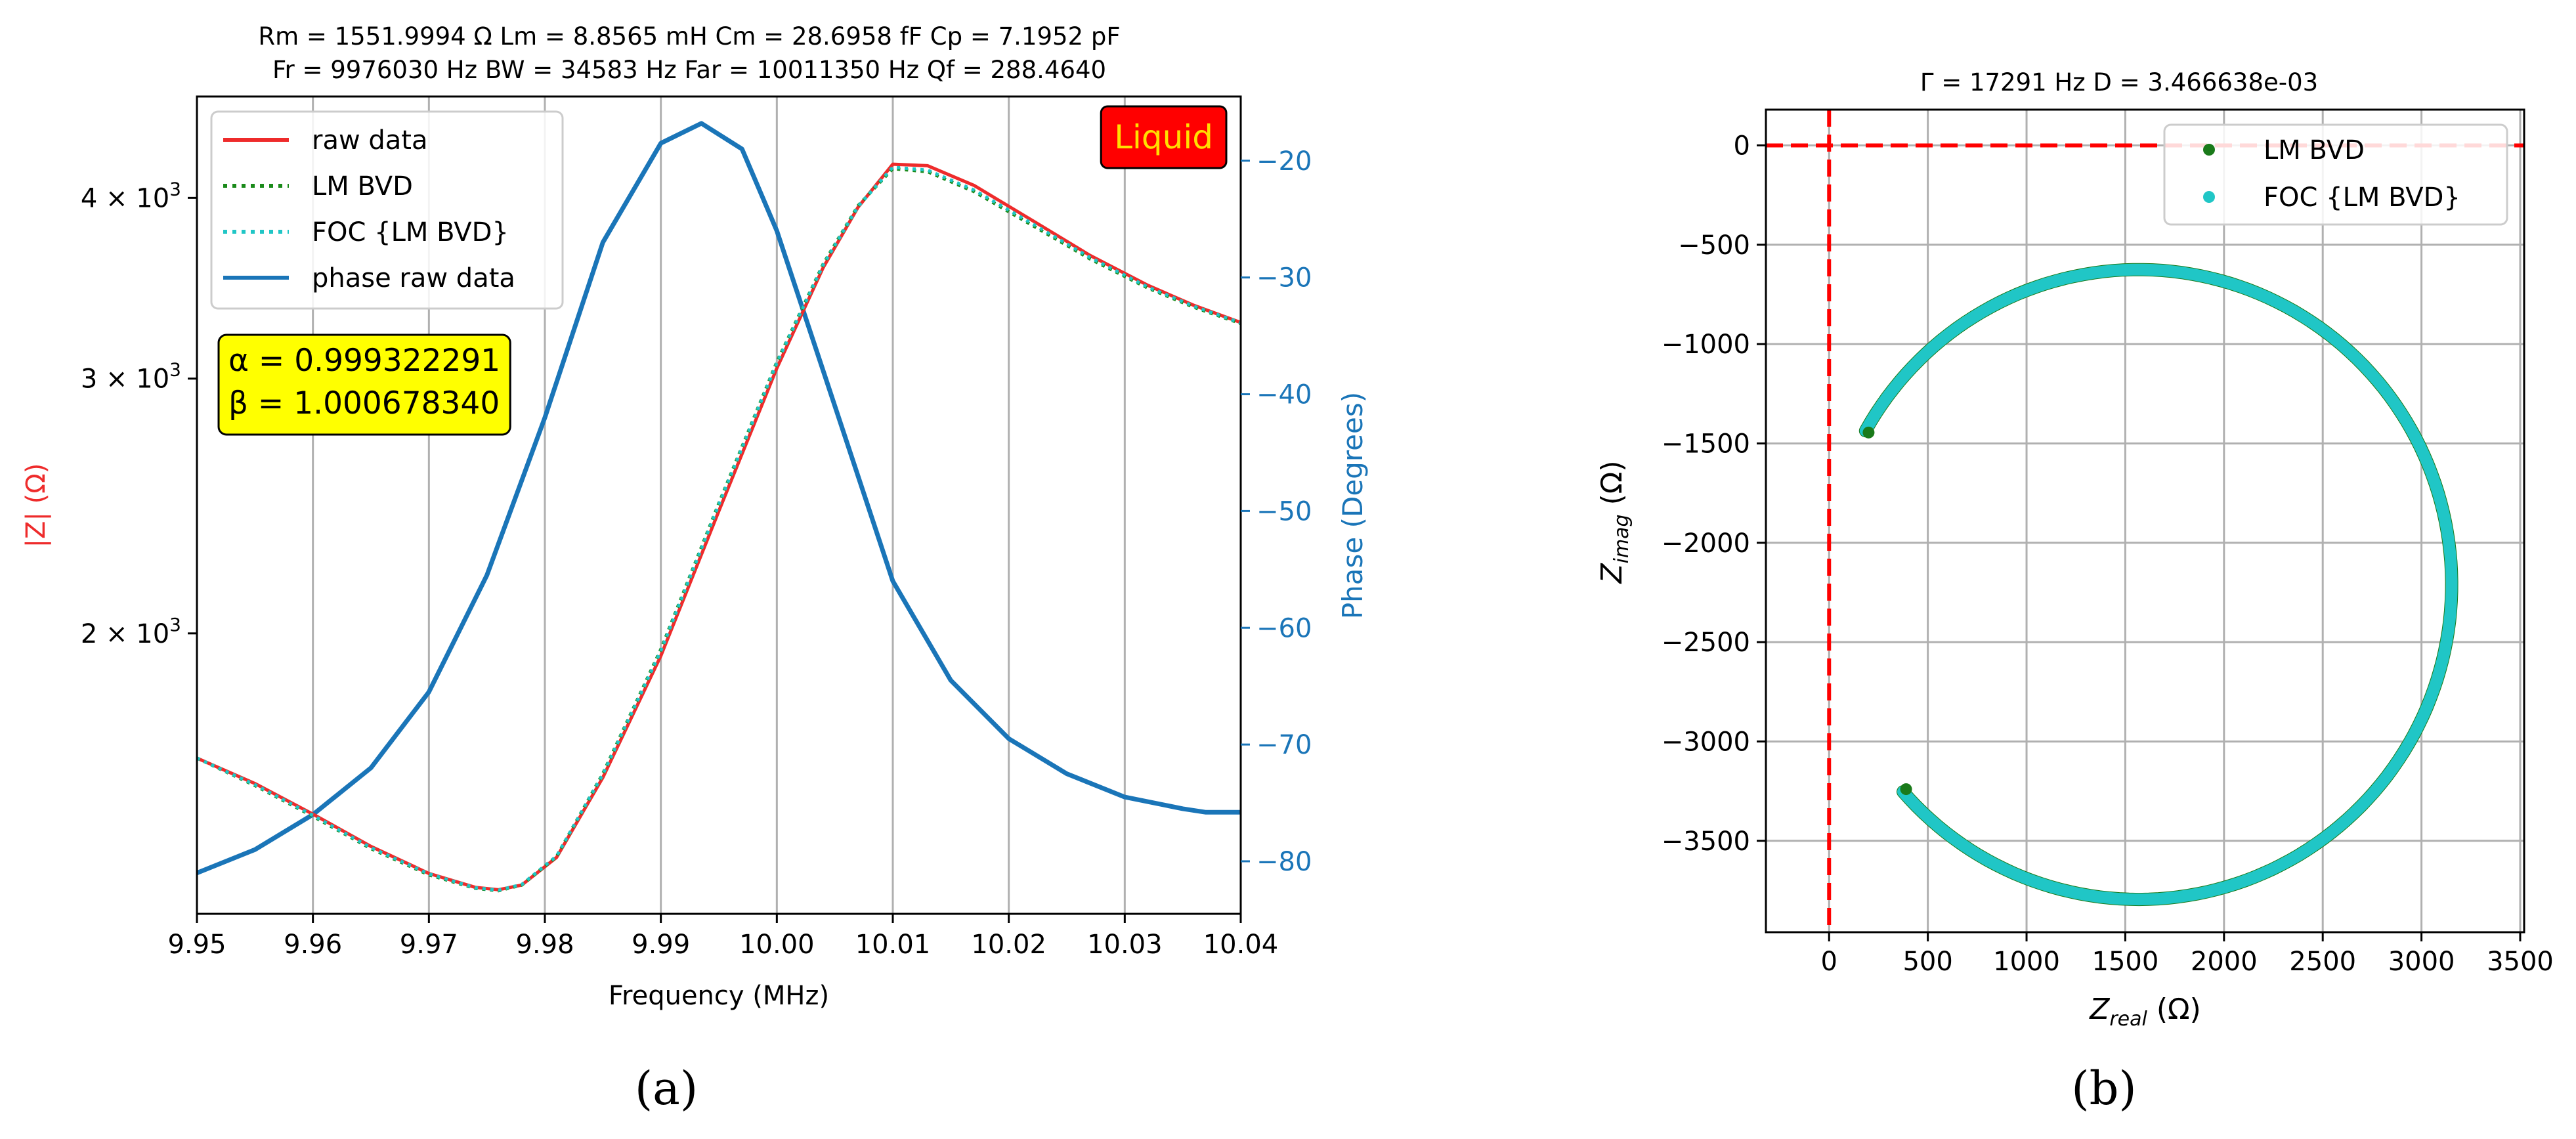 The image size is (2576, 1139). I want to click on panel-b-x-axis-subscript: real, so click(2128, 1019).